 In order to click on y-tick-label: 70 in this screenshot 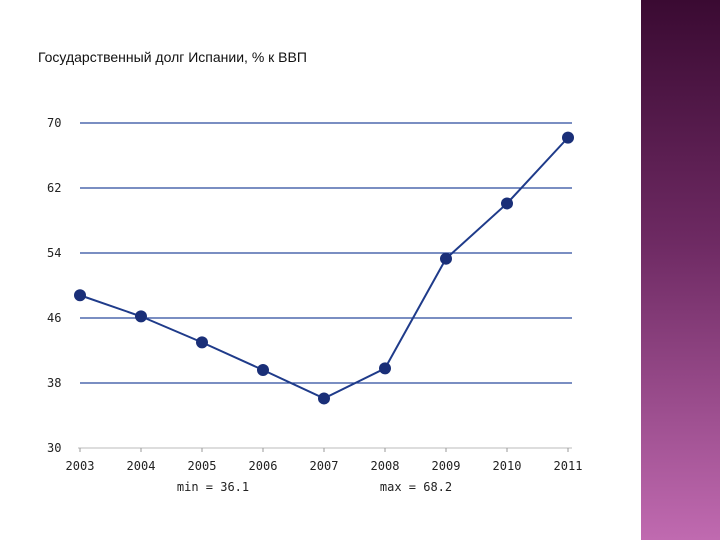, I will do `click(54, 123)`.